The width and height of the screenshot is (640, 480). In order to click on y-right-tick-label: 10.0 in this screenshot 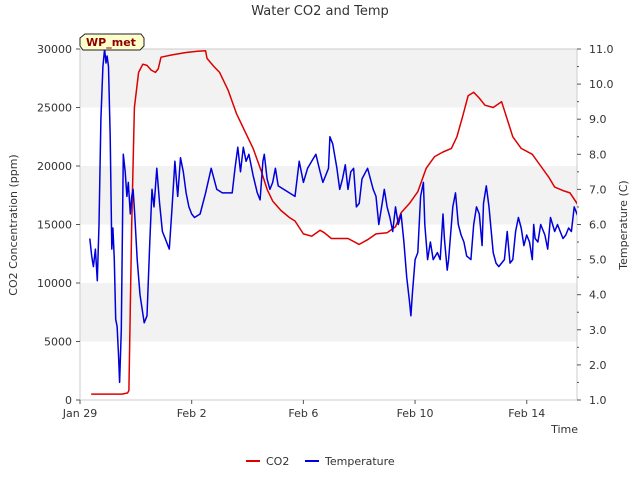, I will do `click(601, 84)`.